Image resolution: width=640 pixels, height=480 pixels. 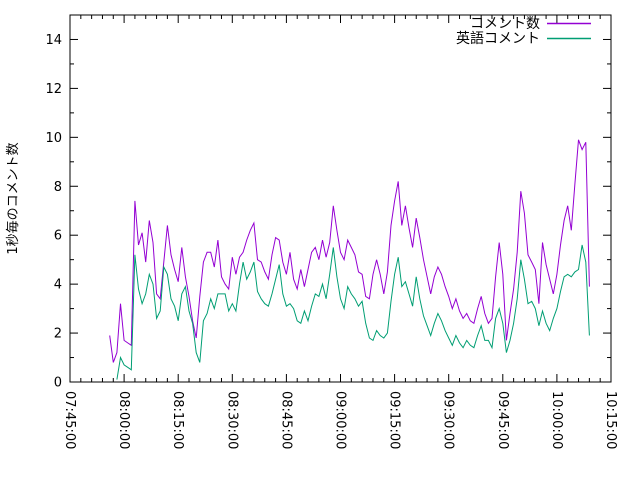 What do you see at coordinates (556, 420) in the screenshot?
I see `x-tick-label: 10:00:00` at bounding box center [556, 420].